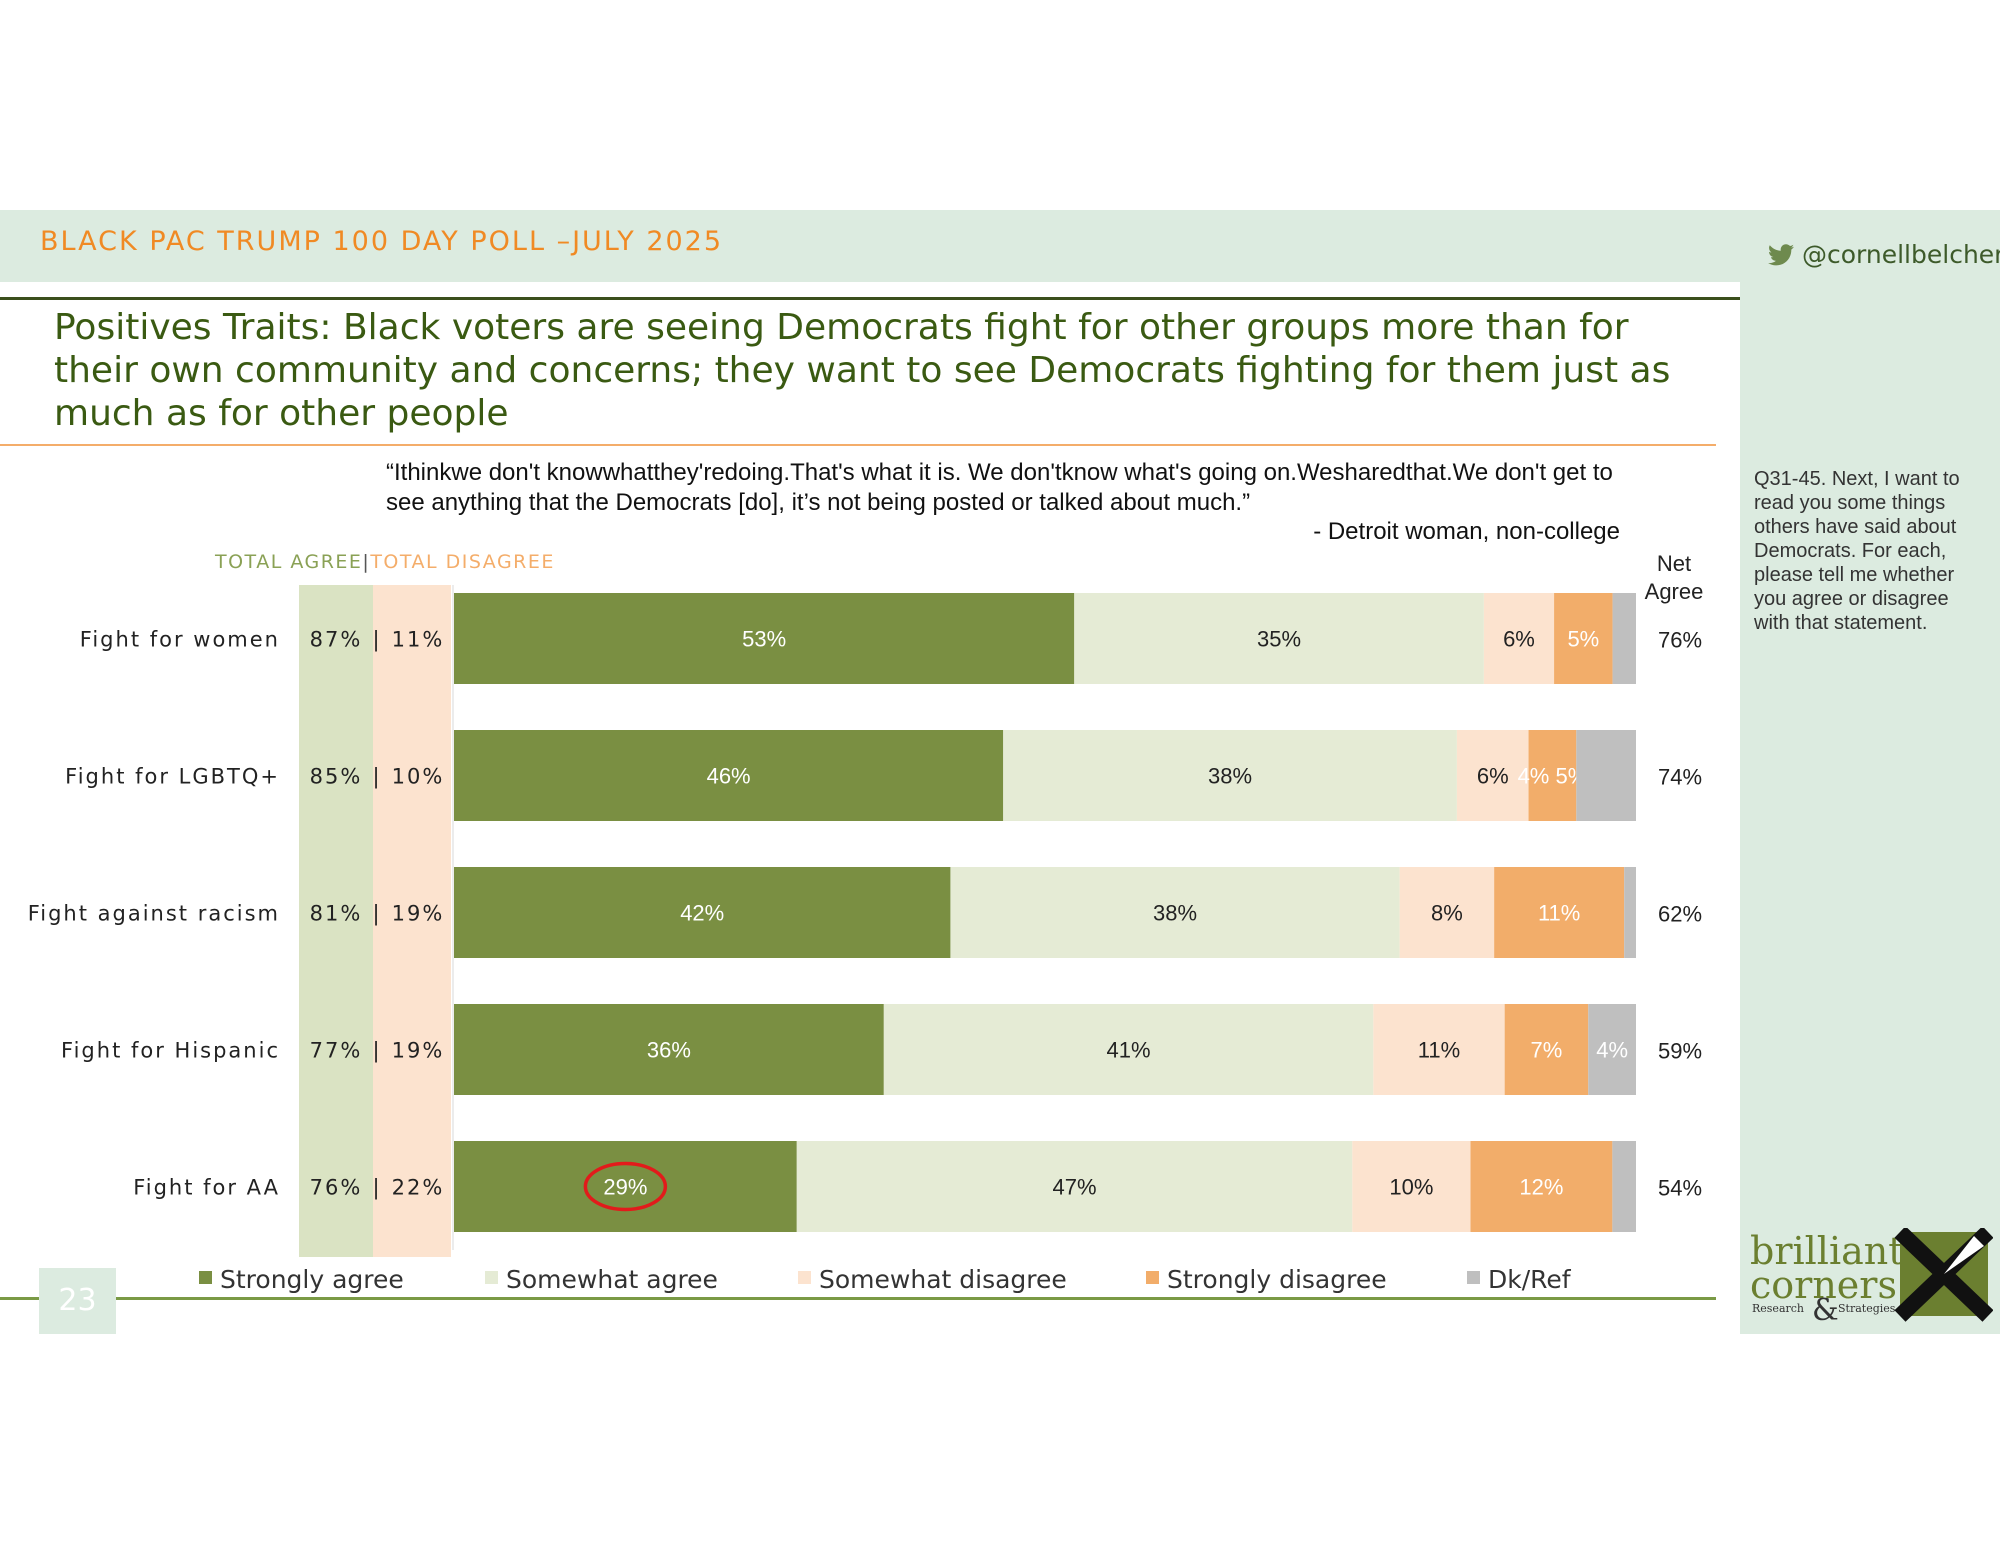 The image size is (2000, 1545). I want to click on header-title: BLACK PAC TRUMP 100 DAY POLL –JULY 2025, so click(382, 241).